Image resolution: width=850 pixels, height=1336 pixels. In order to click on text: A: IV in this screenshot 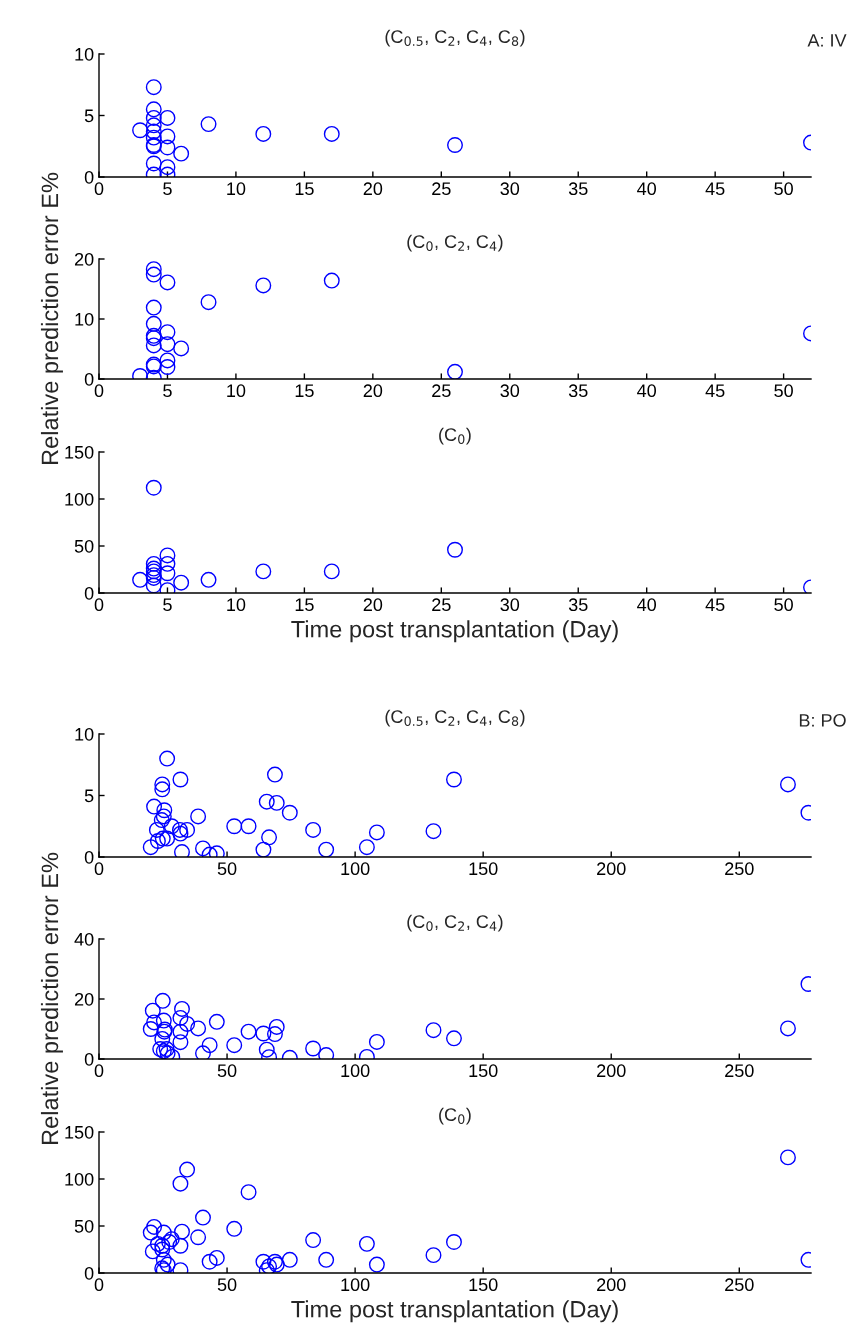, I will do `click(827, 40)`.